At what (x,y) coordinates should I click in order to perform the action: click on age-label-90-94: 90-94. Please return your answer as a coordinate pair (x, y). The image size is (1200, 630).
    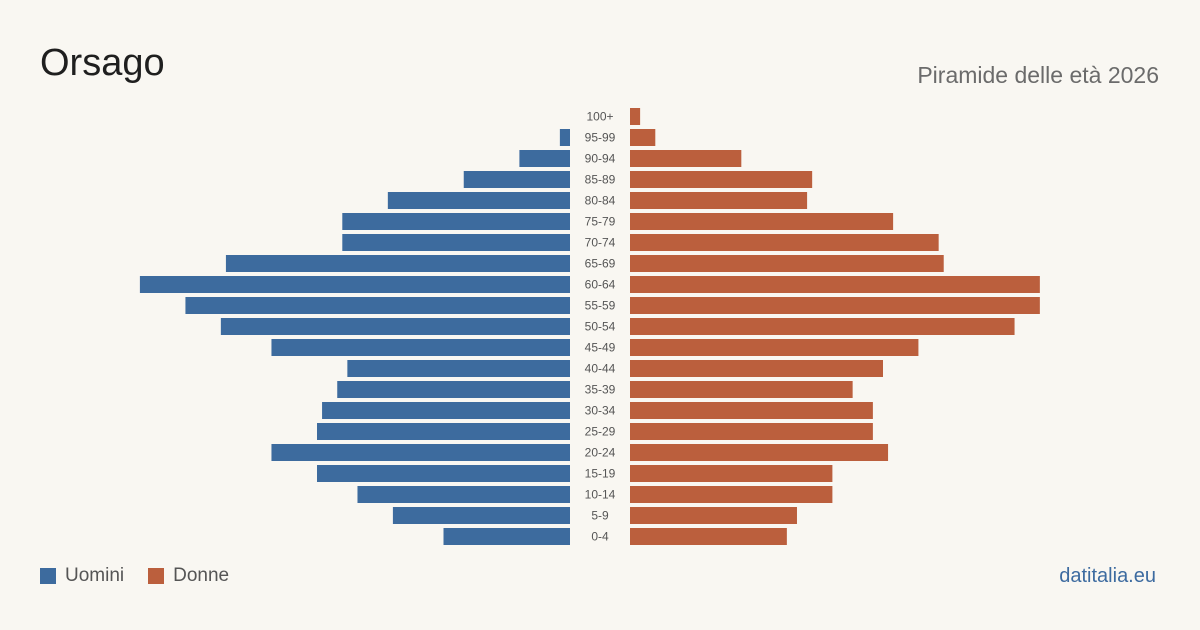
    Looking at the image, I should click on (600, 159).